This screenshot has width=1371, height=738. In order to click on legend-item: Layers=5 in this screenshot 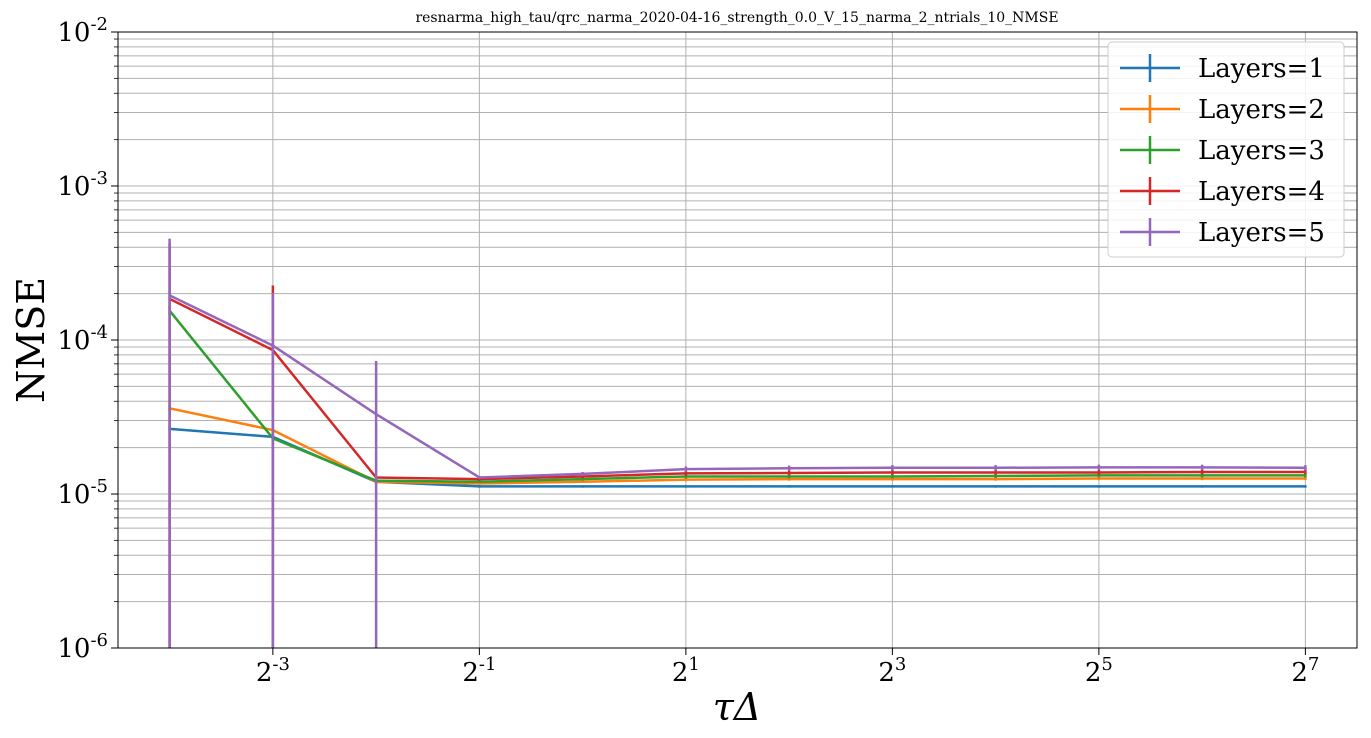, I will do `click(1222, 233)`.